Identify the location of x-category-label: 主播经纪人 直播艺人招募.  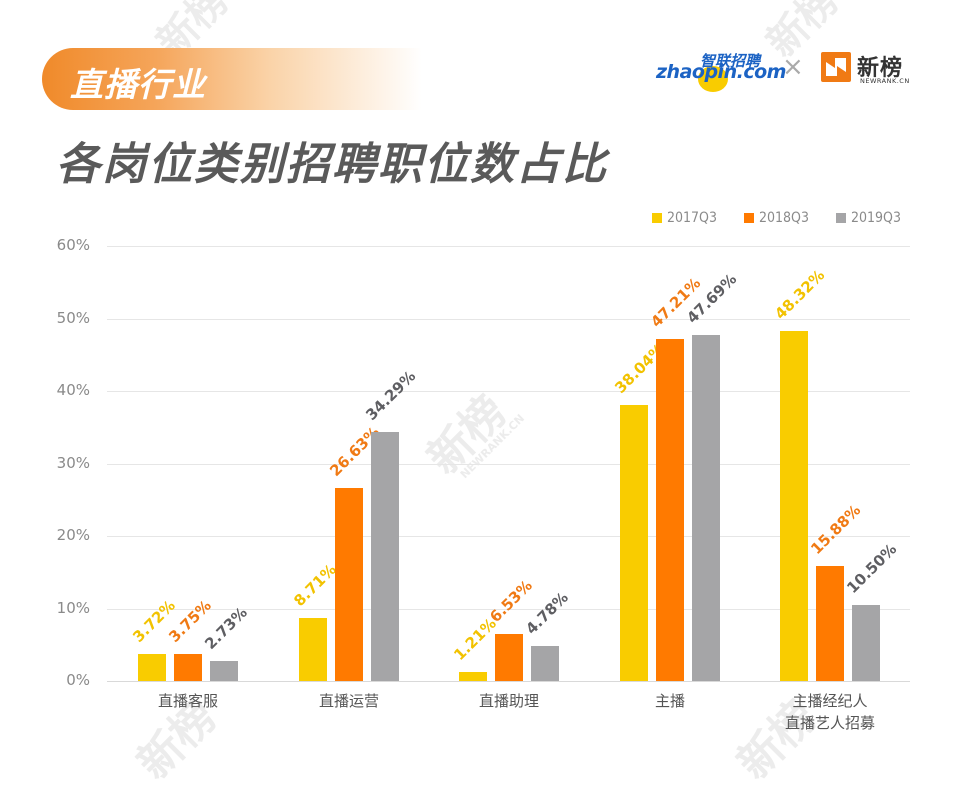
(829, 712).